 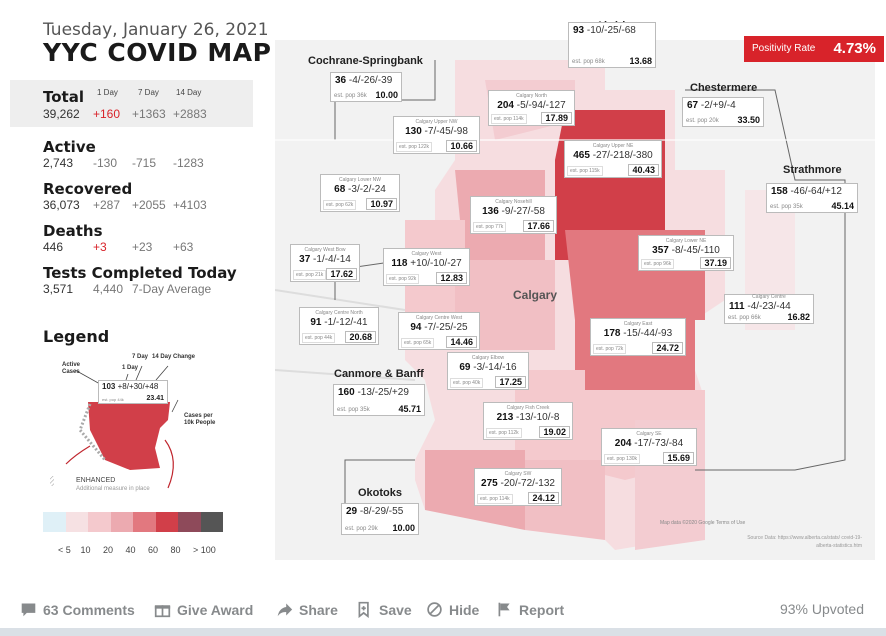 What do you see at coordinates (363, 609) in the screenshot?
I see `bookmark-plus-icon` at bounding box center [363, 609].